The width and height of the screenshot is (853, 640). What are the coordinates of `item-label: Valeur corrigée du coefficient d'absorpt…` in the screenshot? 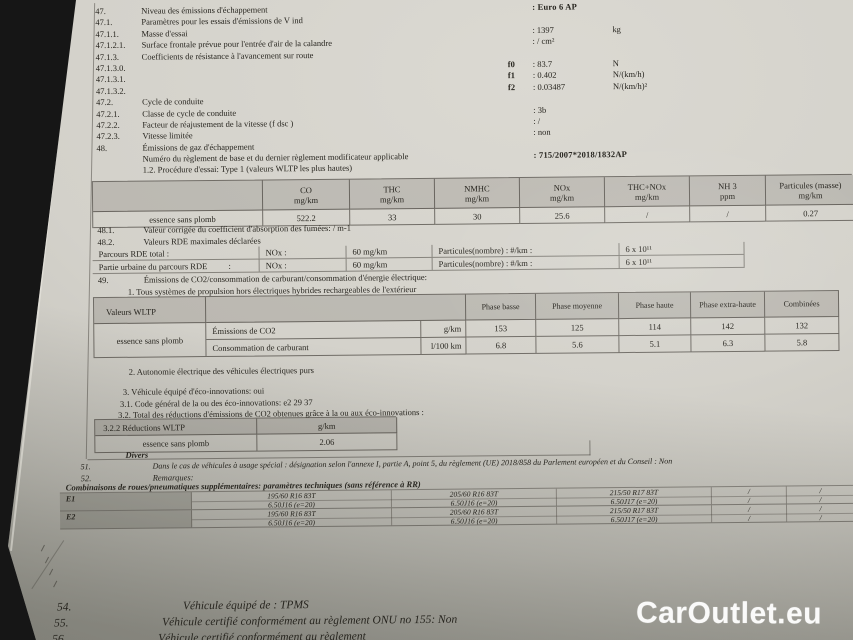 It's located at (247, 228).